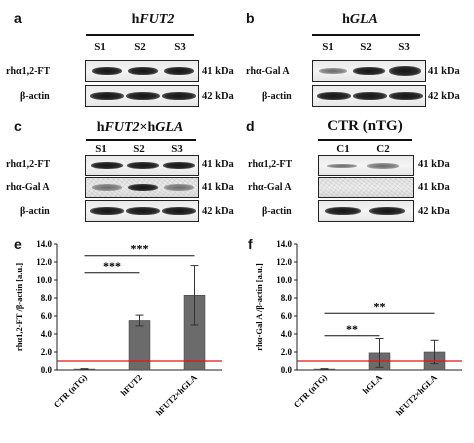 Image resolution: width=474 pixels, height=443 pixels. I want to click on panel-c-title-gene2: GLA, so click(169, 127).